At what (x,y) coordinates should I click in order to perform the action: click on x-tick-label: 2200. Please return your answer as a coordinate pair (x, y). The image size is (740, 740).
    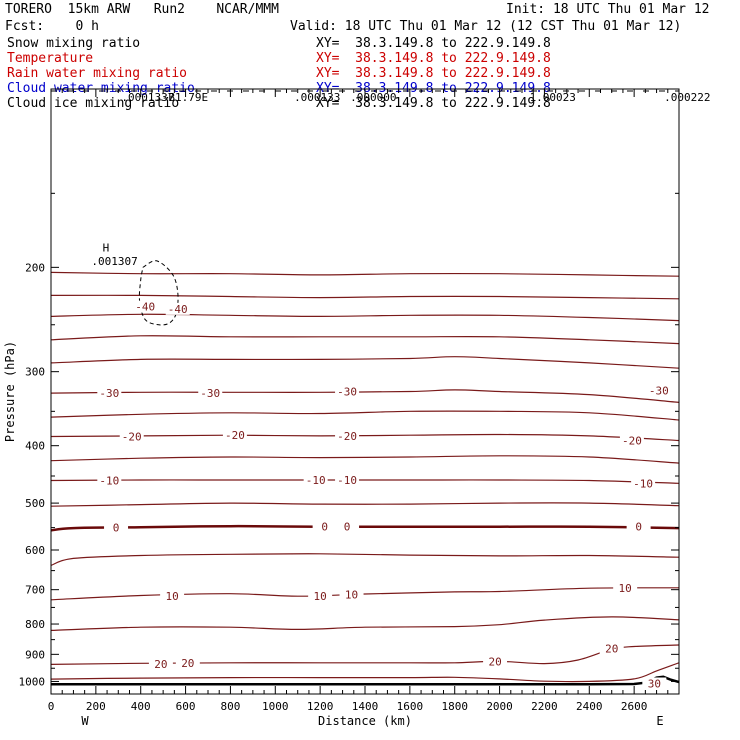
    Looking at the image, I should click on (544, 706).